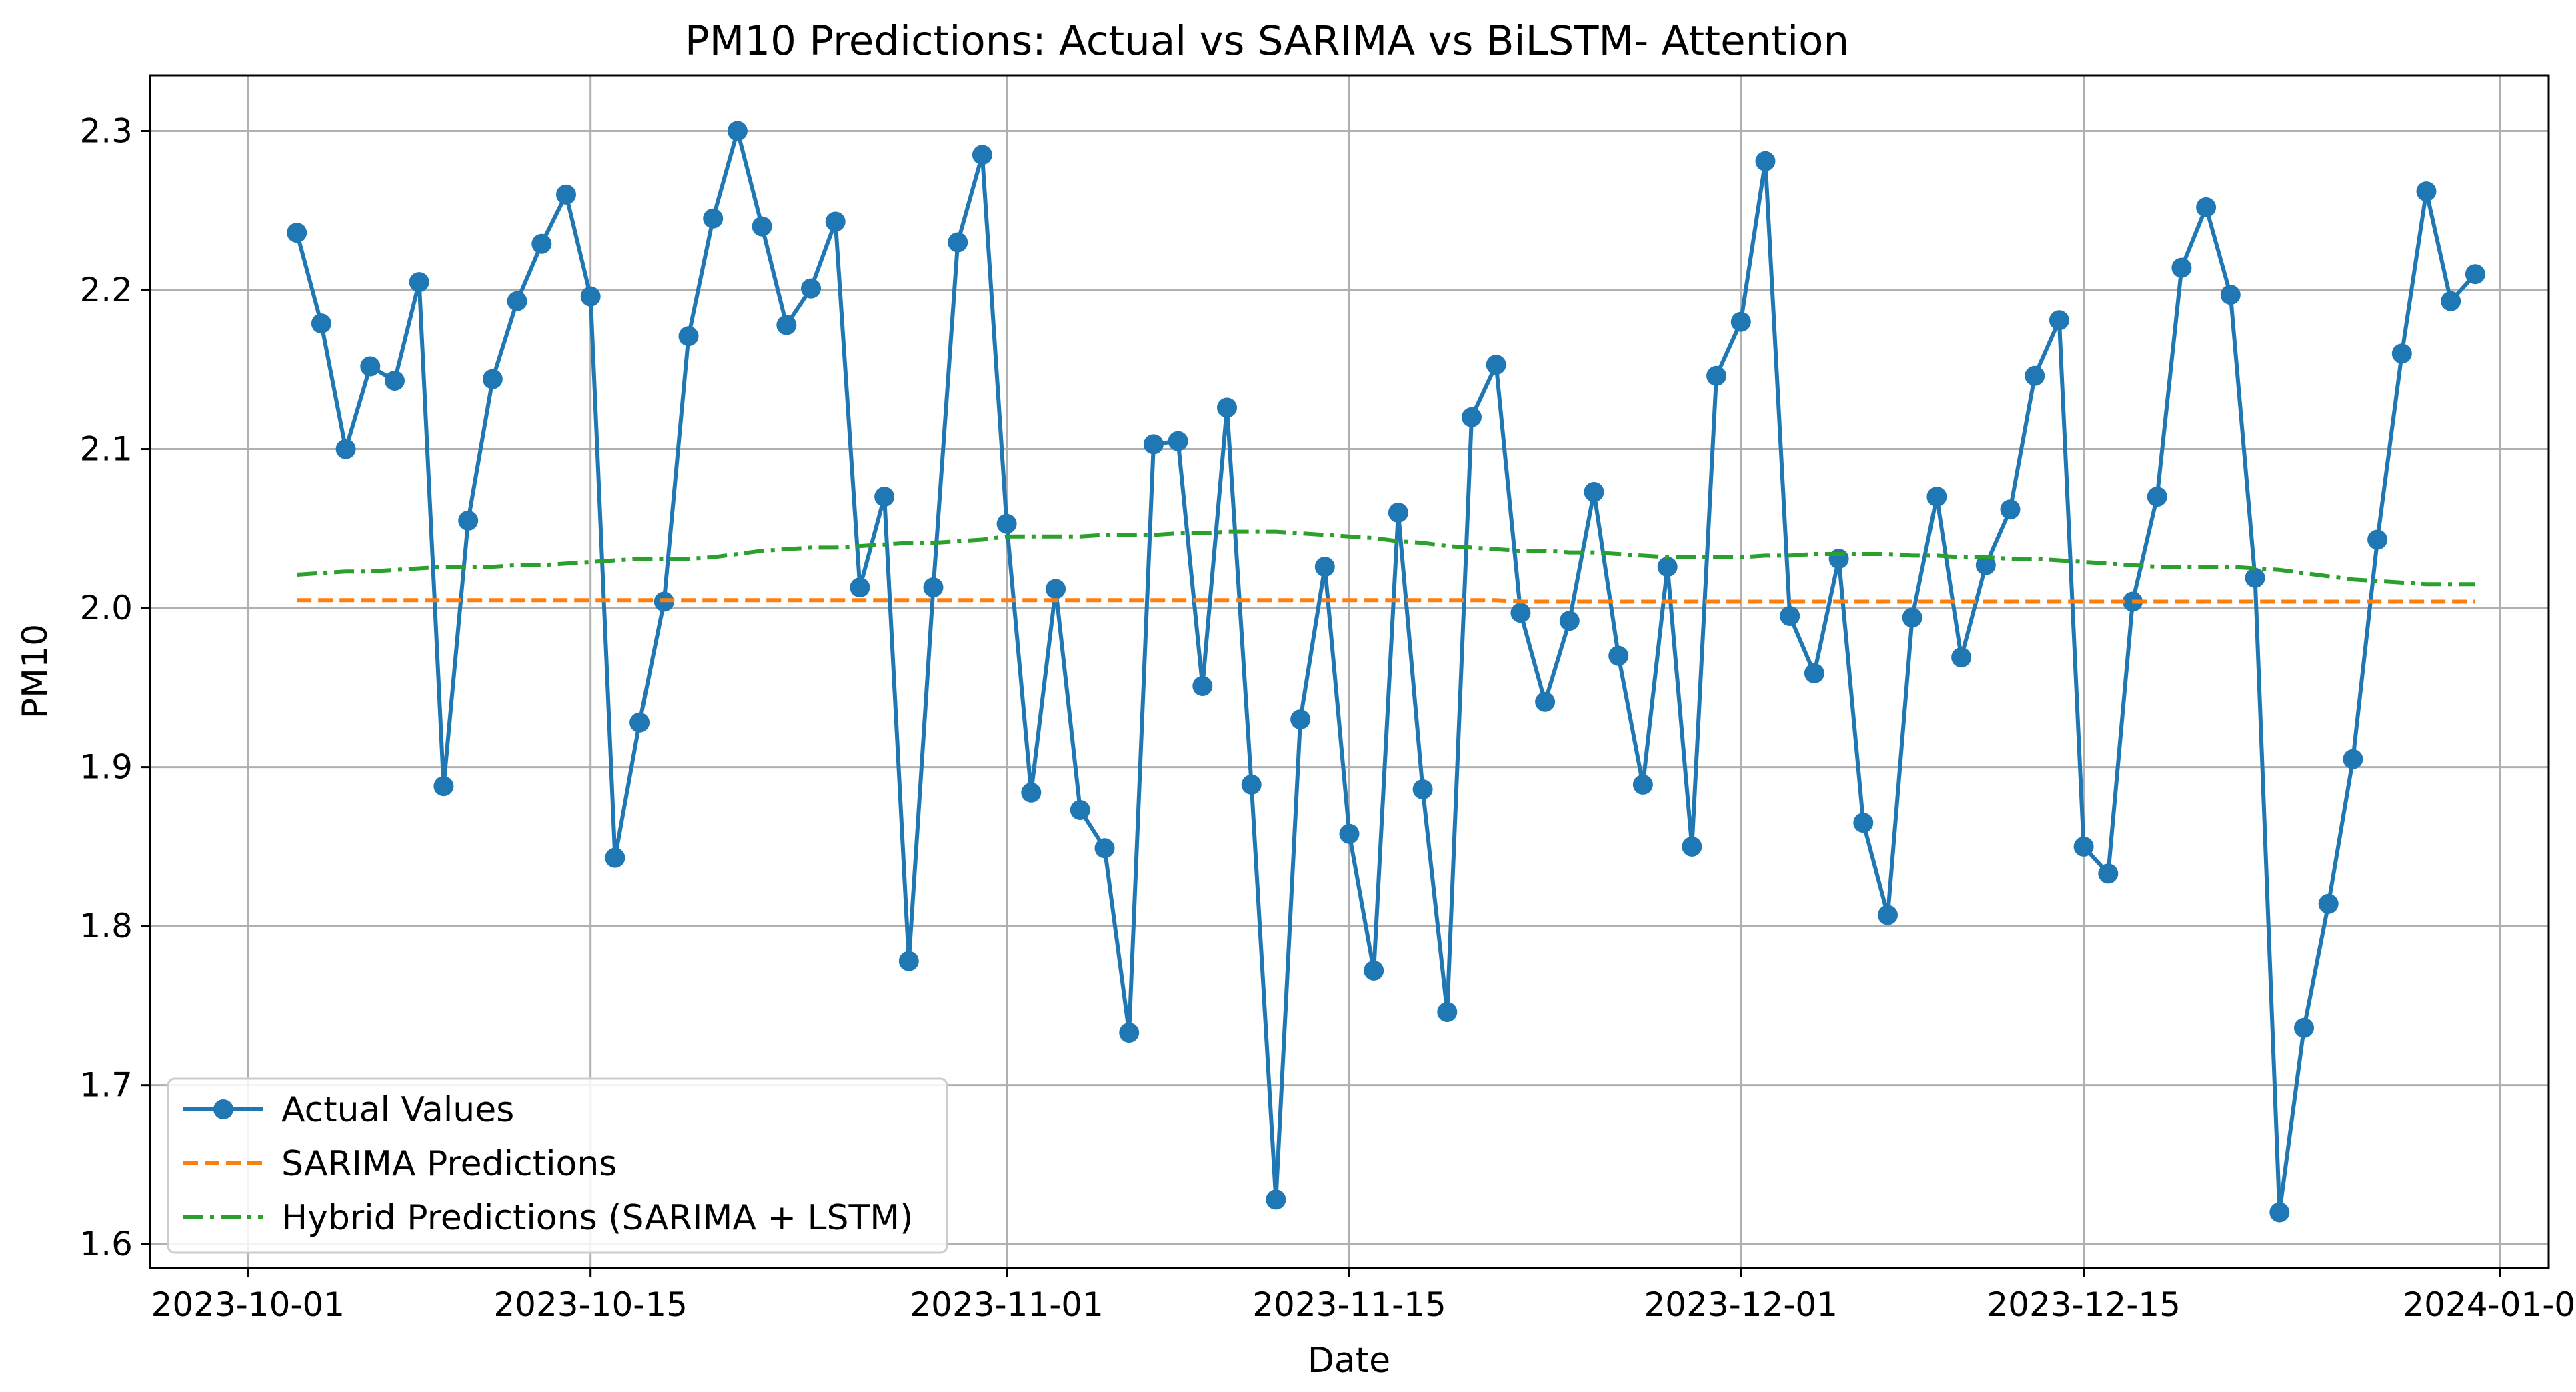 This screenshot has width=2576, height=1392. Describe the element at coordinates (1349, 1304) in the screenshot. I see `x-tick-label-2023-11-15: 2023-11-15` at that location.